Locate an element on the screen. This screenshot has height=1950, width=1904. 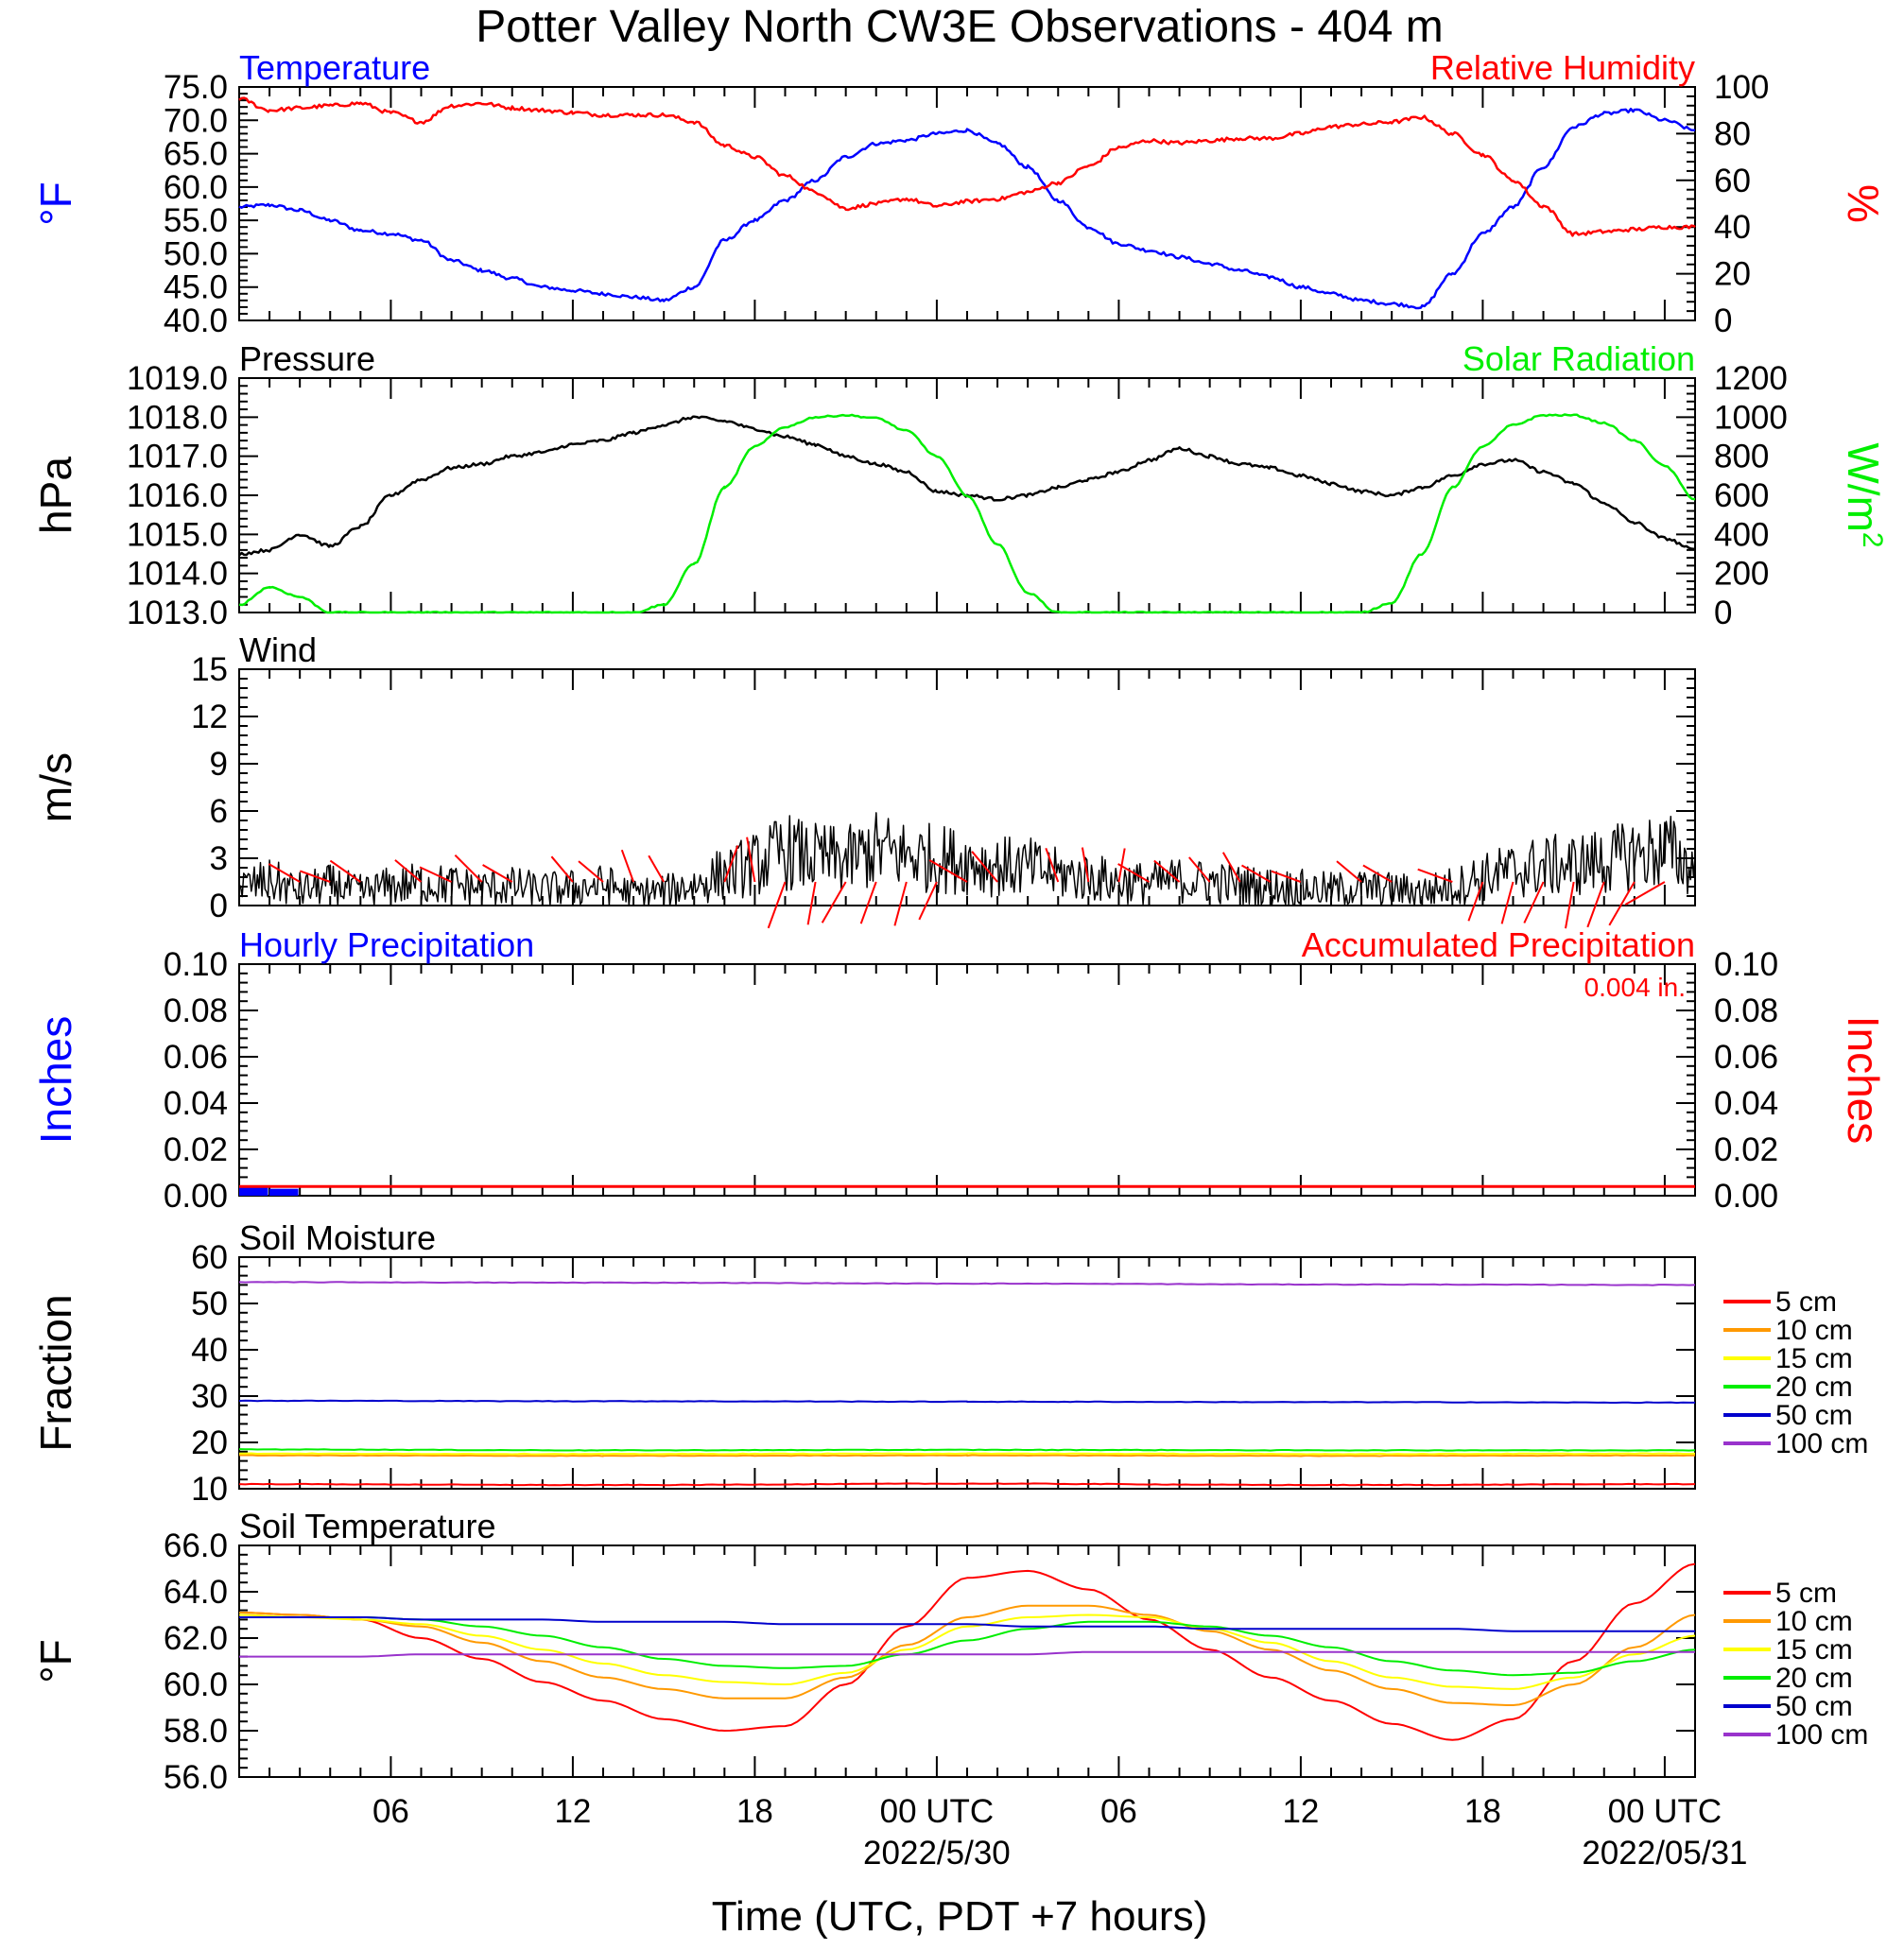
soil-temperature-legend-label: 50 cm is located at coordinates (1814, 1706).